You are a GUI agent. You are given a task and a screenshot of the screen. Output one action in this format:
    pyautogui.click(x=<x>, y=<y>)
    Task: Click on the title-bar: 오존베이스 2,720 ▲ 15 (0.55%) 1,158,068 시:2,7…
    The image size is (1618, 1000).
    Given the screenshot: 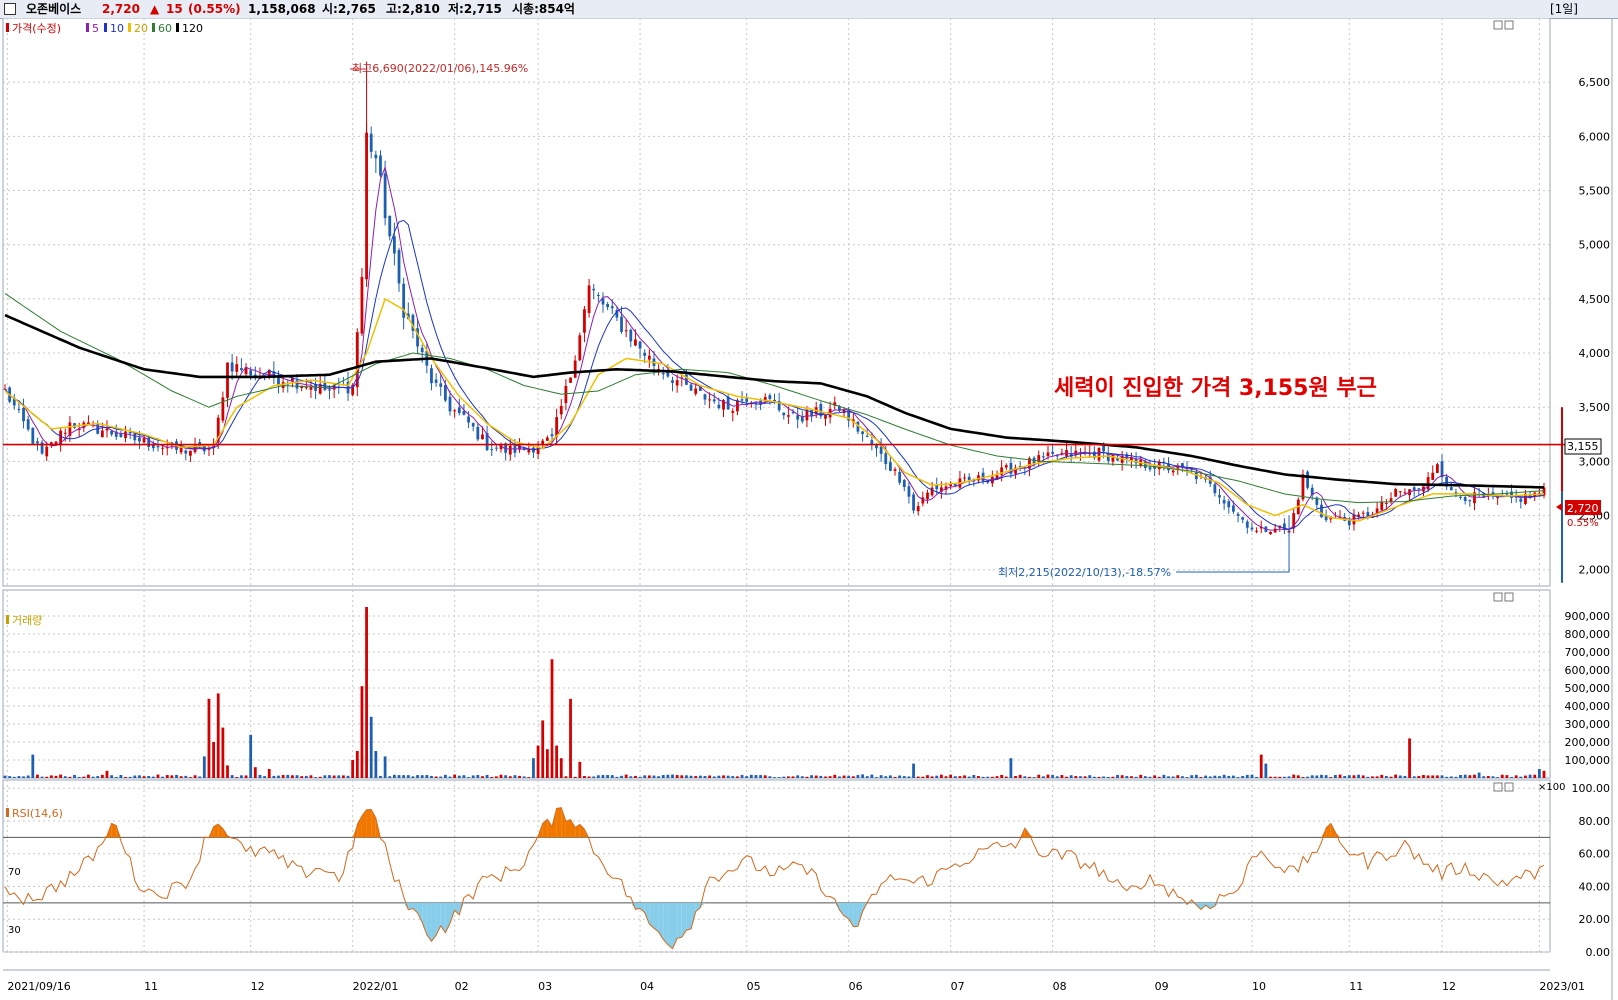 What is the action you would take?
    pyautogui.click(x=809, y=9)
    